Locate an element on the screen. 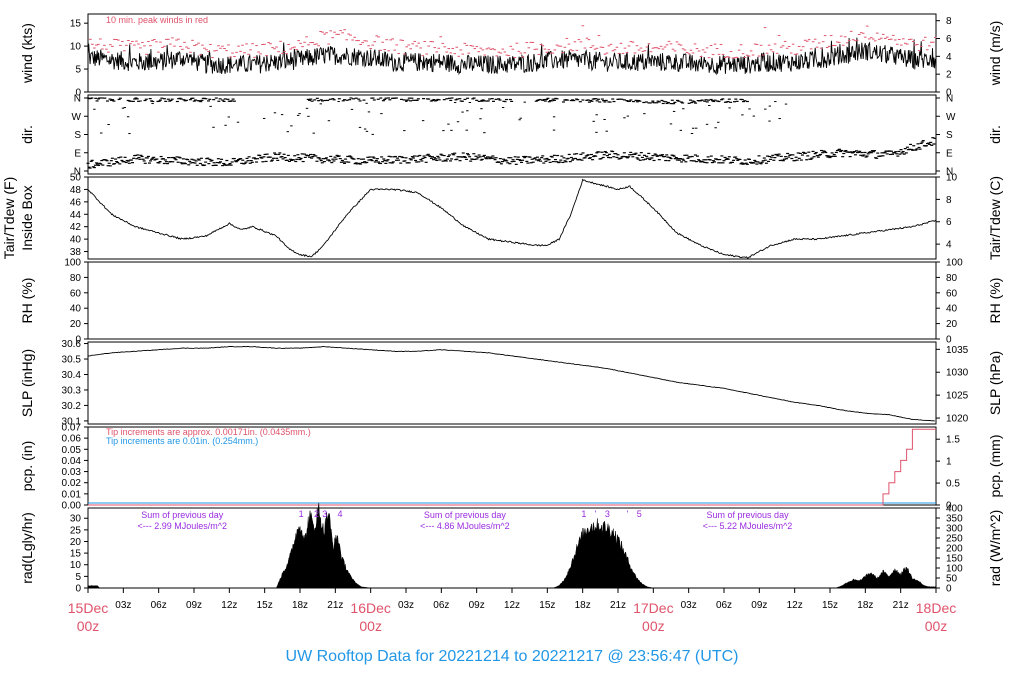 Image resolution: width=1024 pixels, height=700 pixels. ytick-label-left-rad: 25 is located at coordinates (76, 530).